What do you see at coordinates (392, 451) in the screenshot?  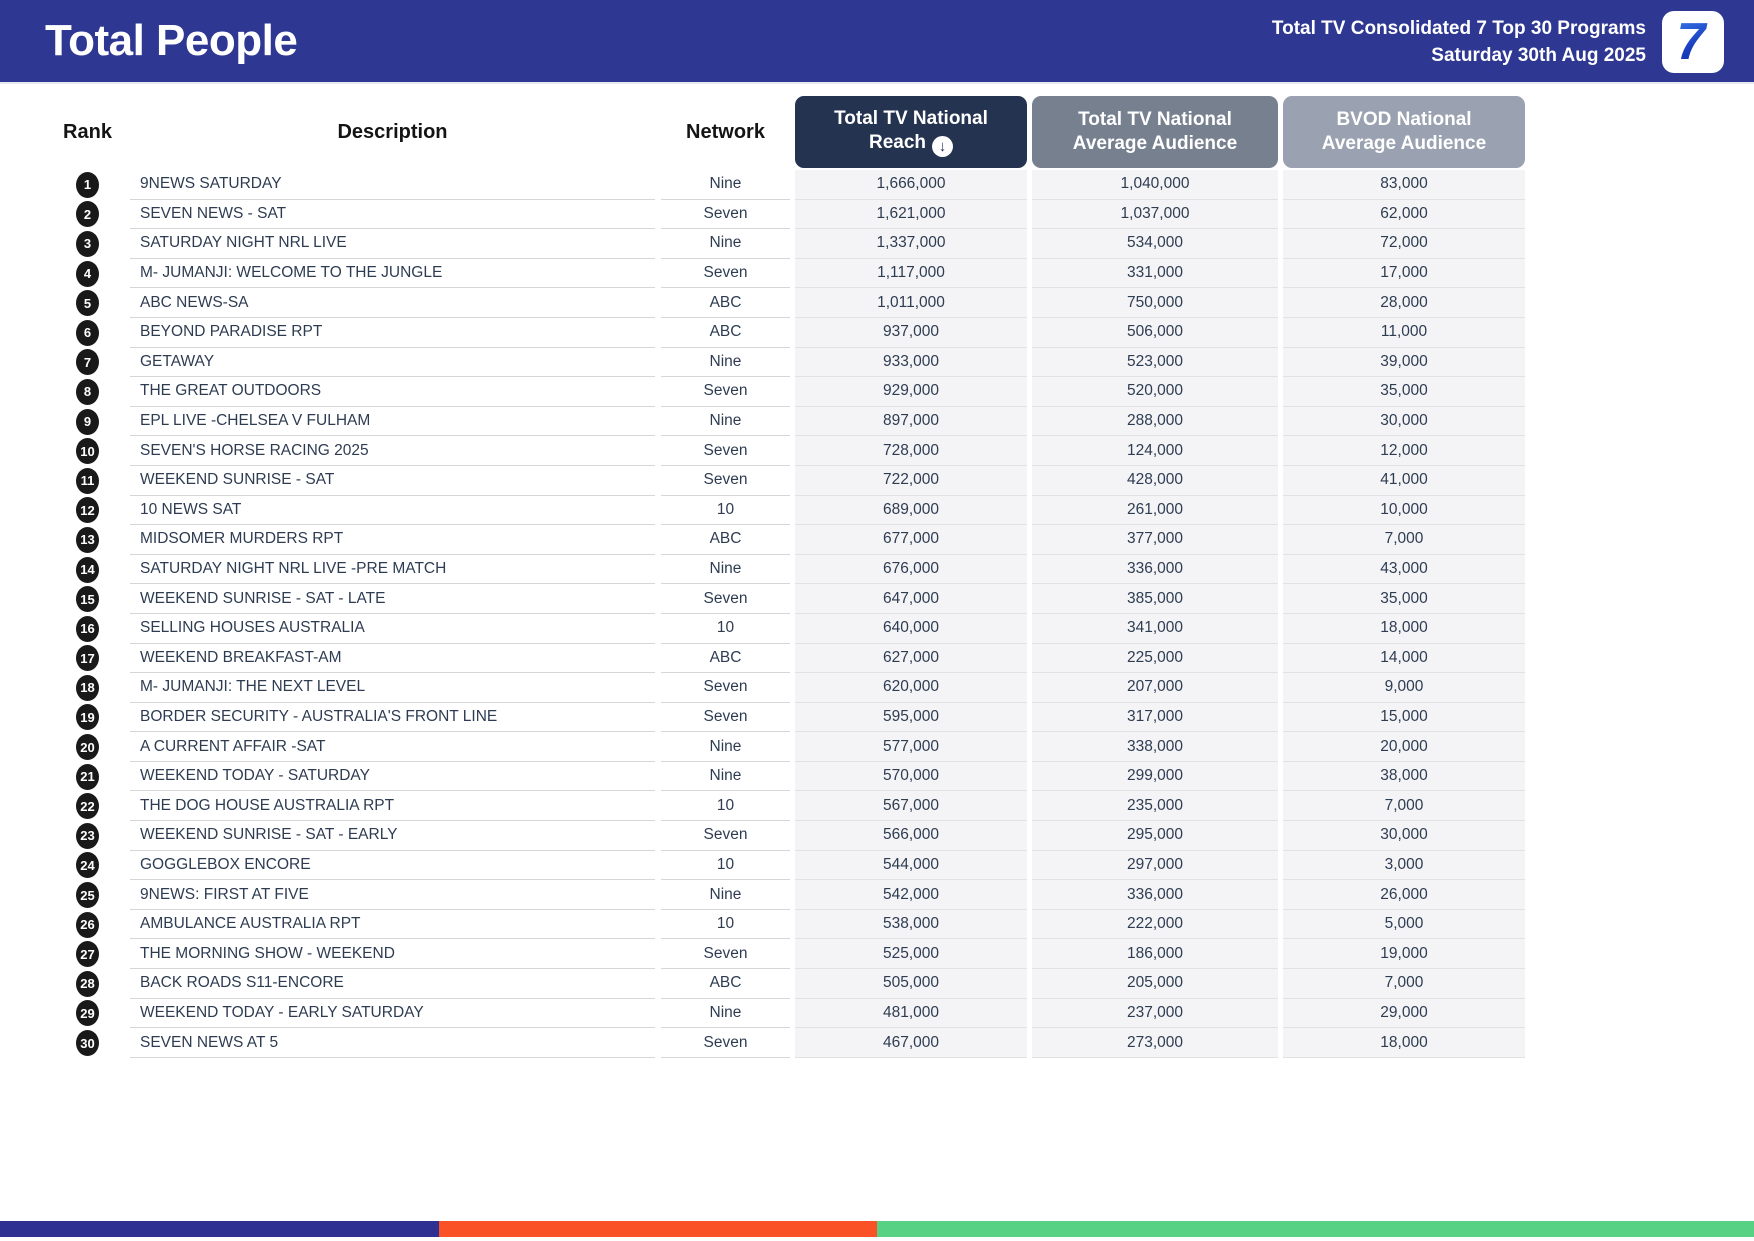 I see `description-cell: SEVEN'S HORSE RACING 2025` at bounding box center [392, 451].